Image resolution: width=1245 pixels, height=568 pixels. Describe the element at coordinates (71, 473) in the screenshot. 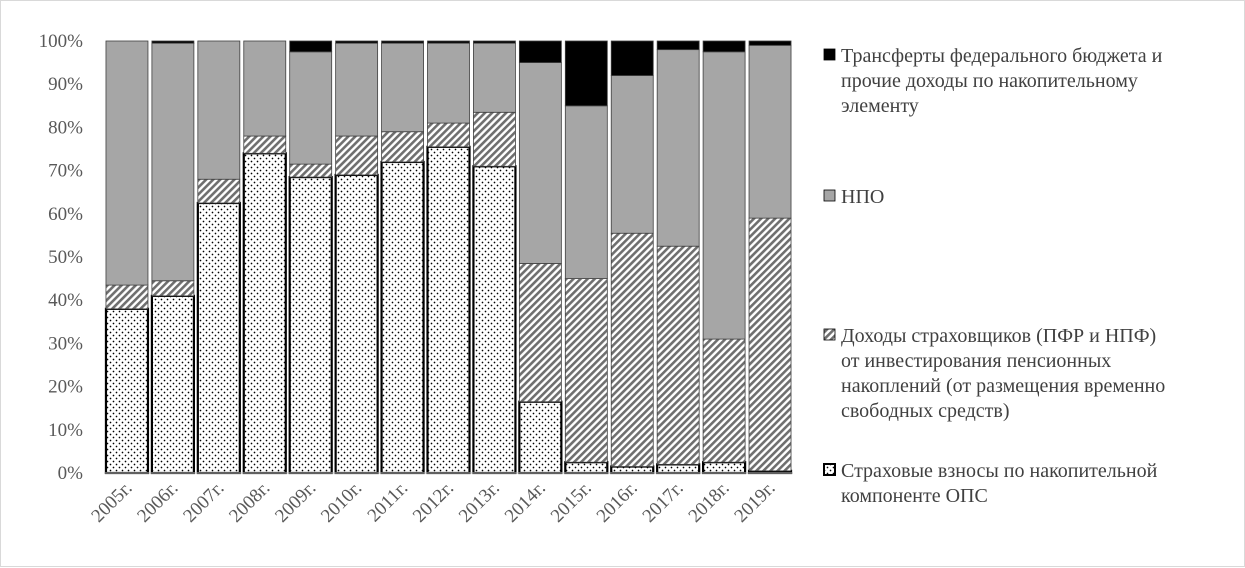

I see `y-tick-label: 0%` at that location.